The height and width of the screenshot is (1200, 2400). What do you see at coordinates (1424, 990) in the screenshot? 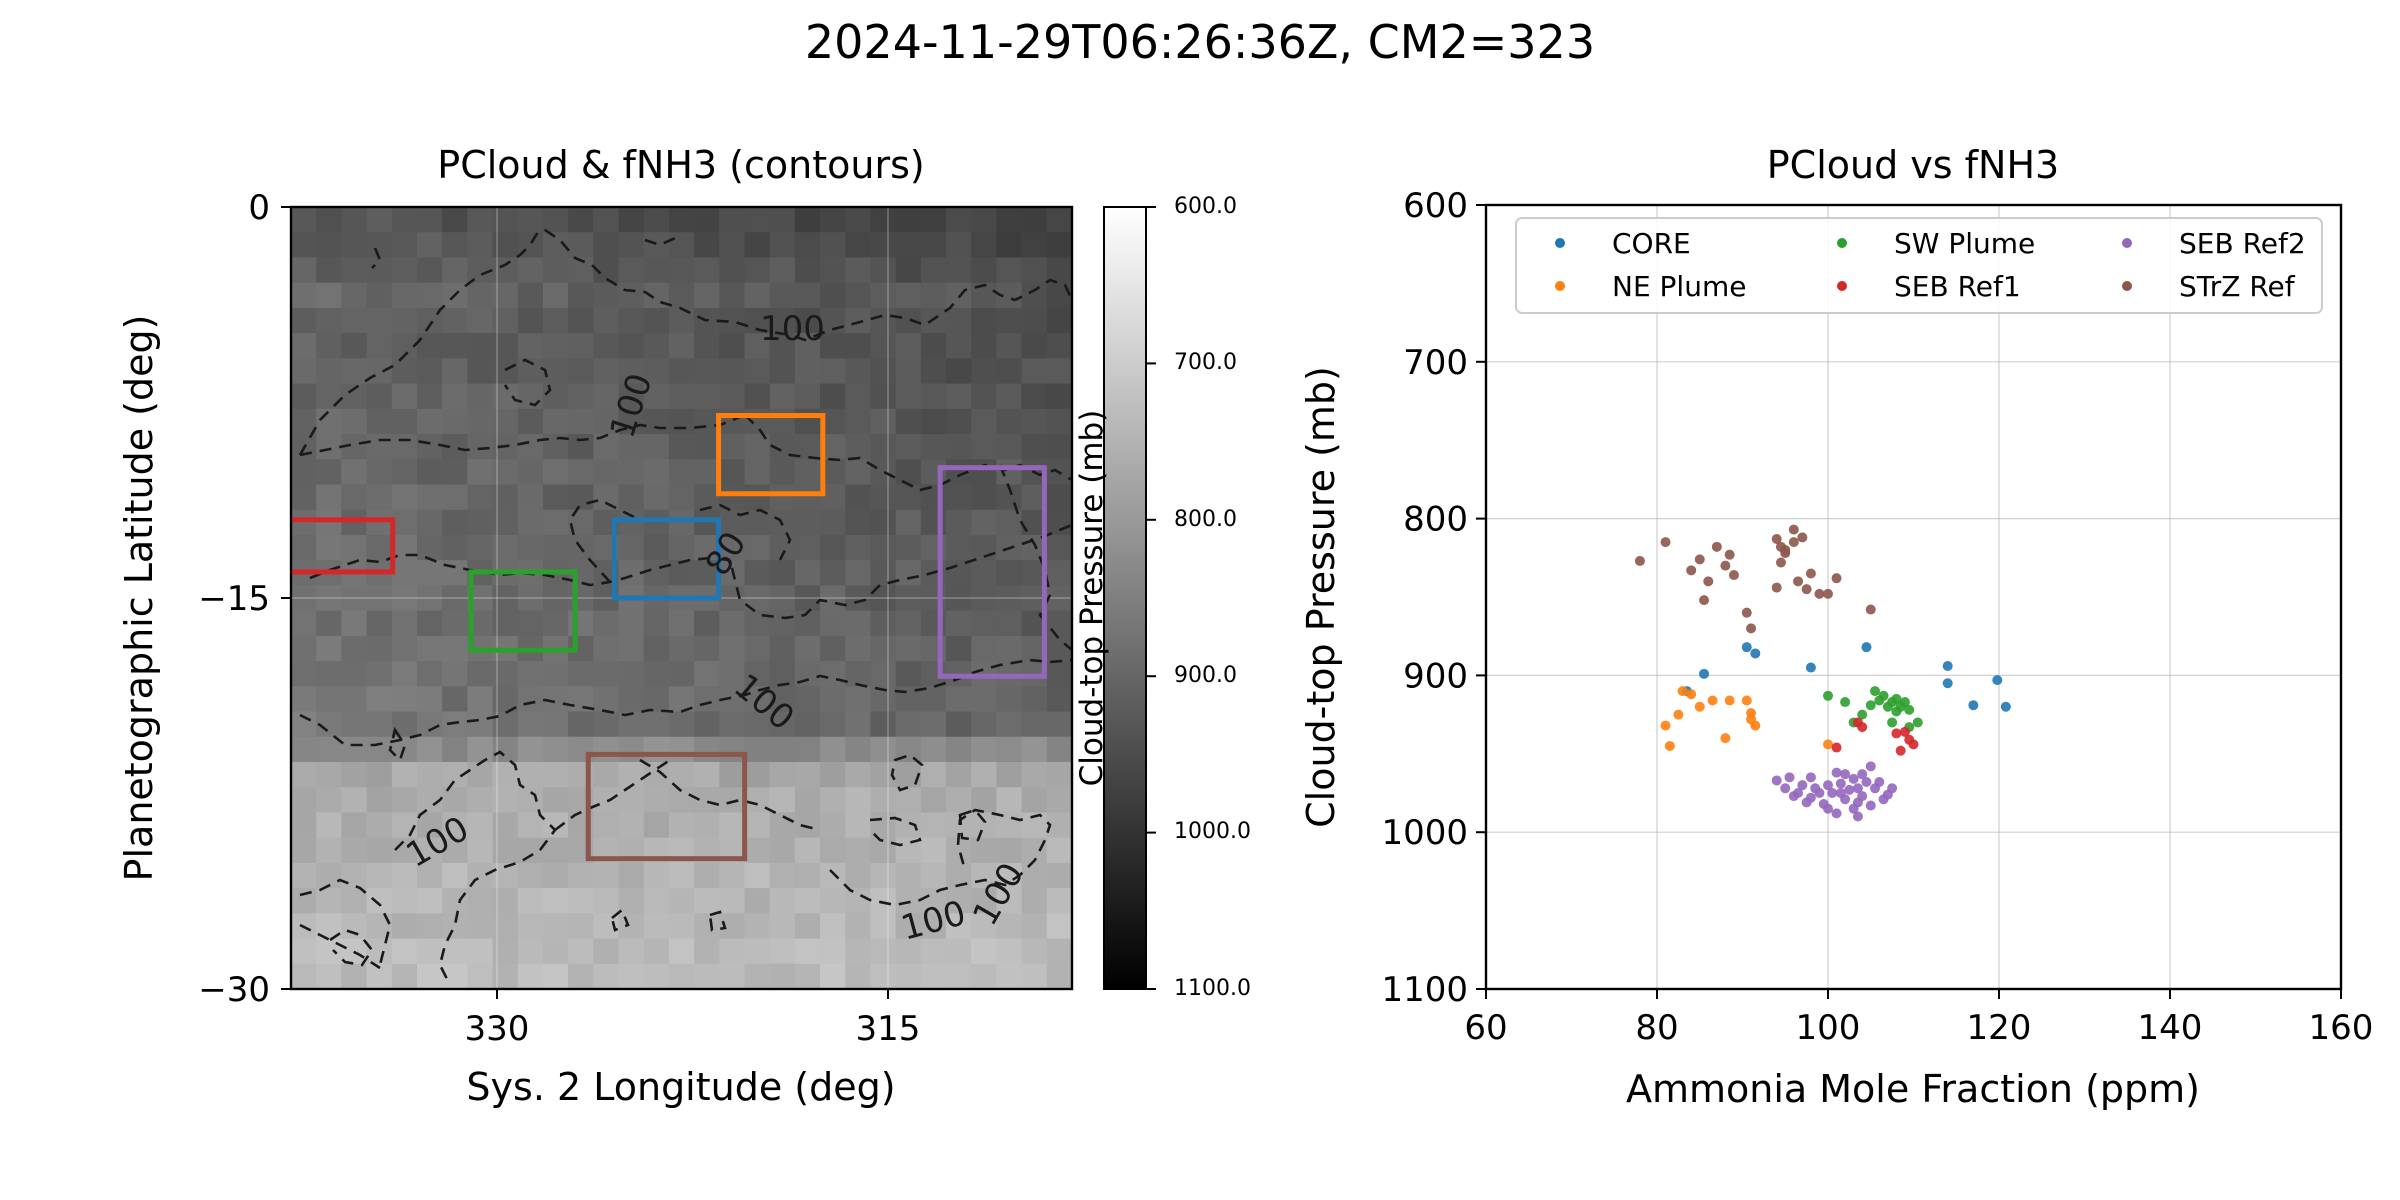
I see `scatter-ytick-label: 1100` at bounding box center [1424, 990].